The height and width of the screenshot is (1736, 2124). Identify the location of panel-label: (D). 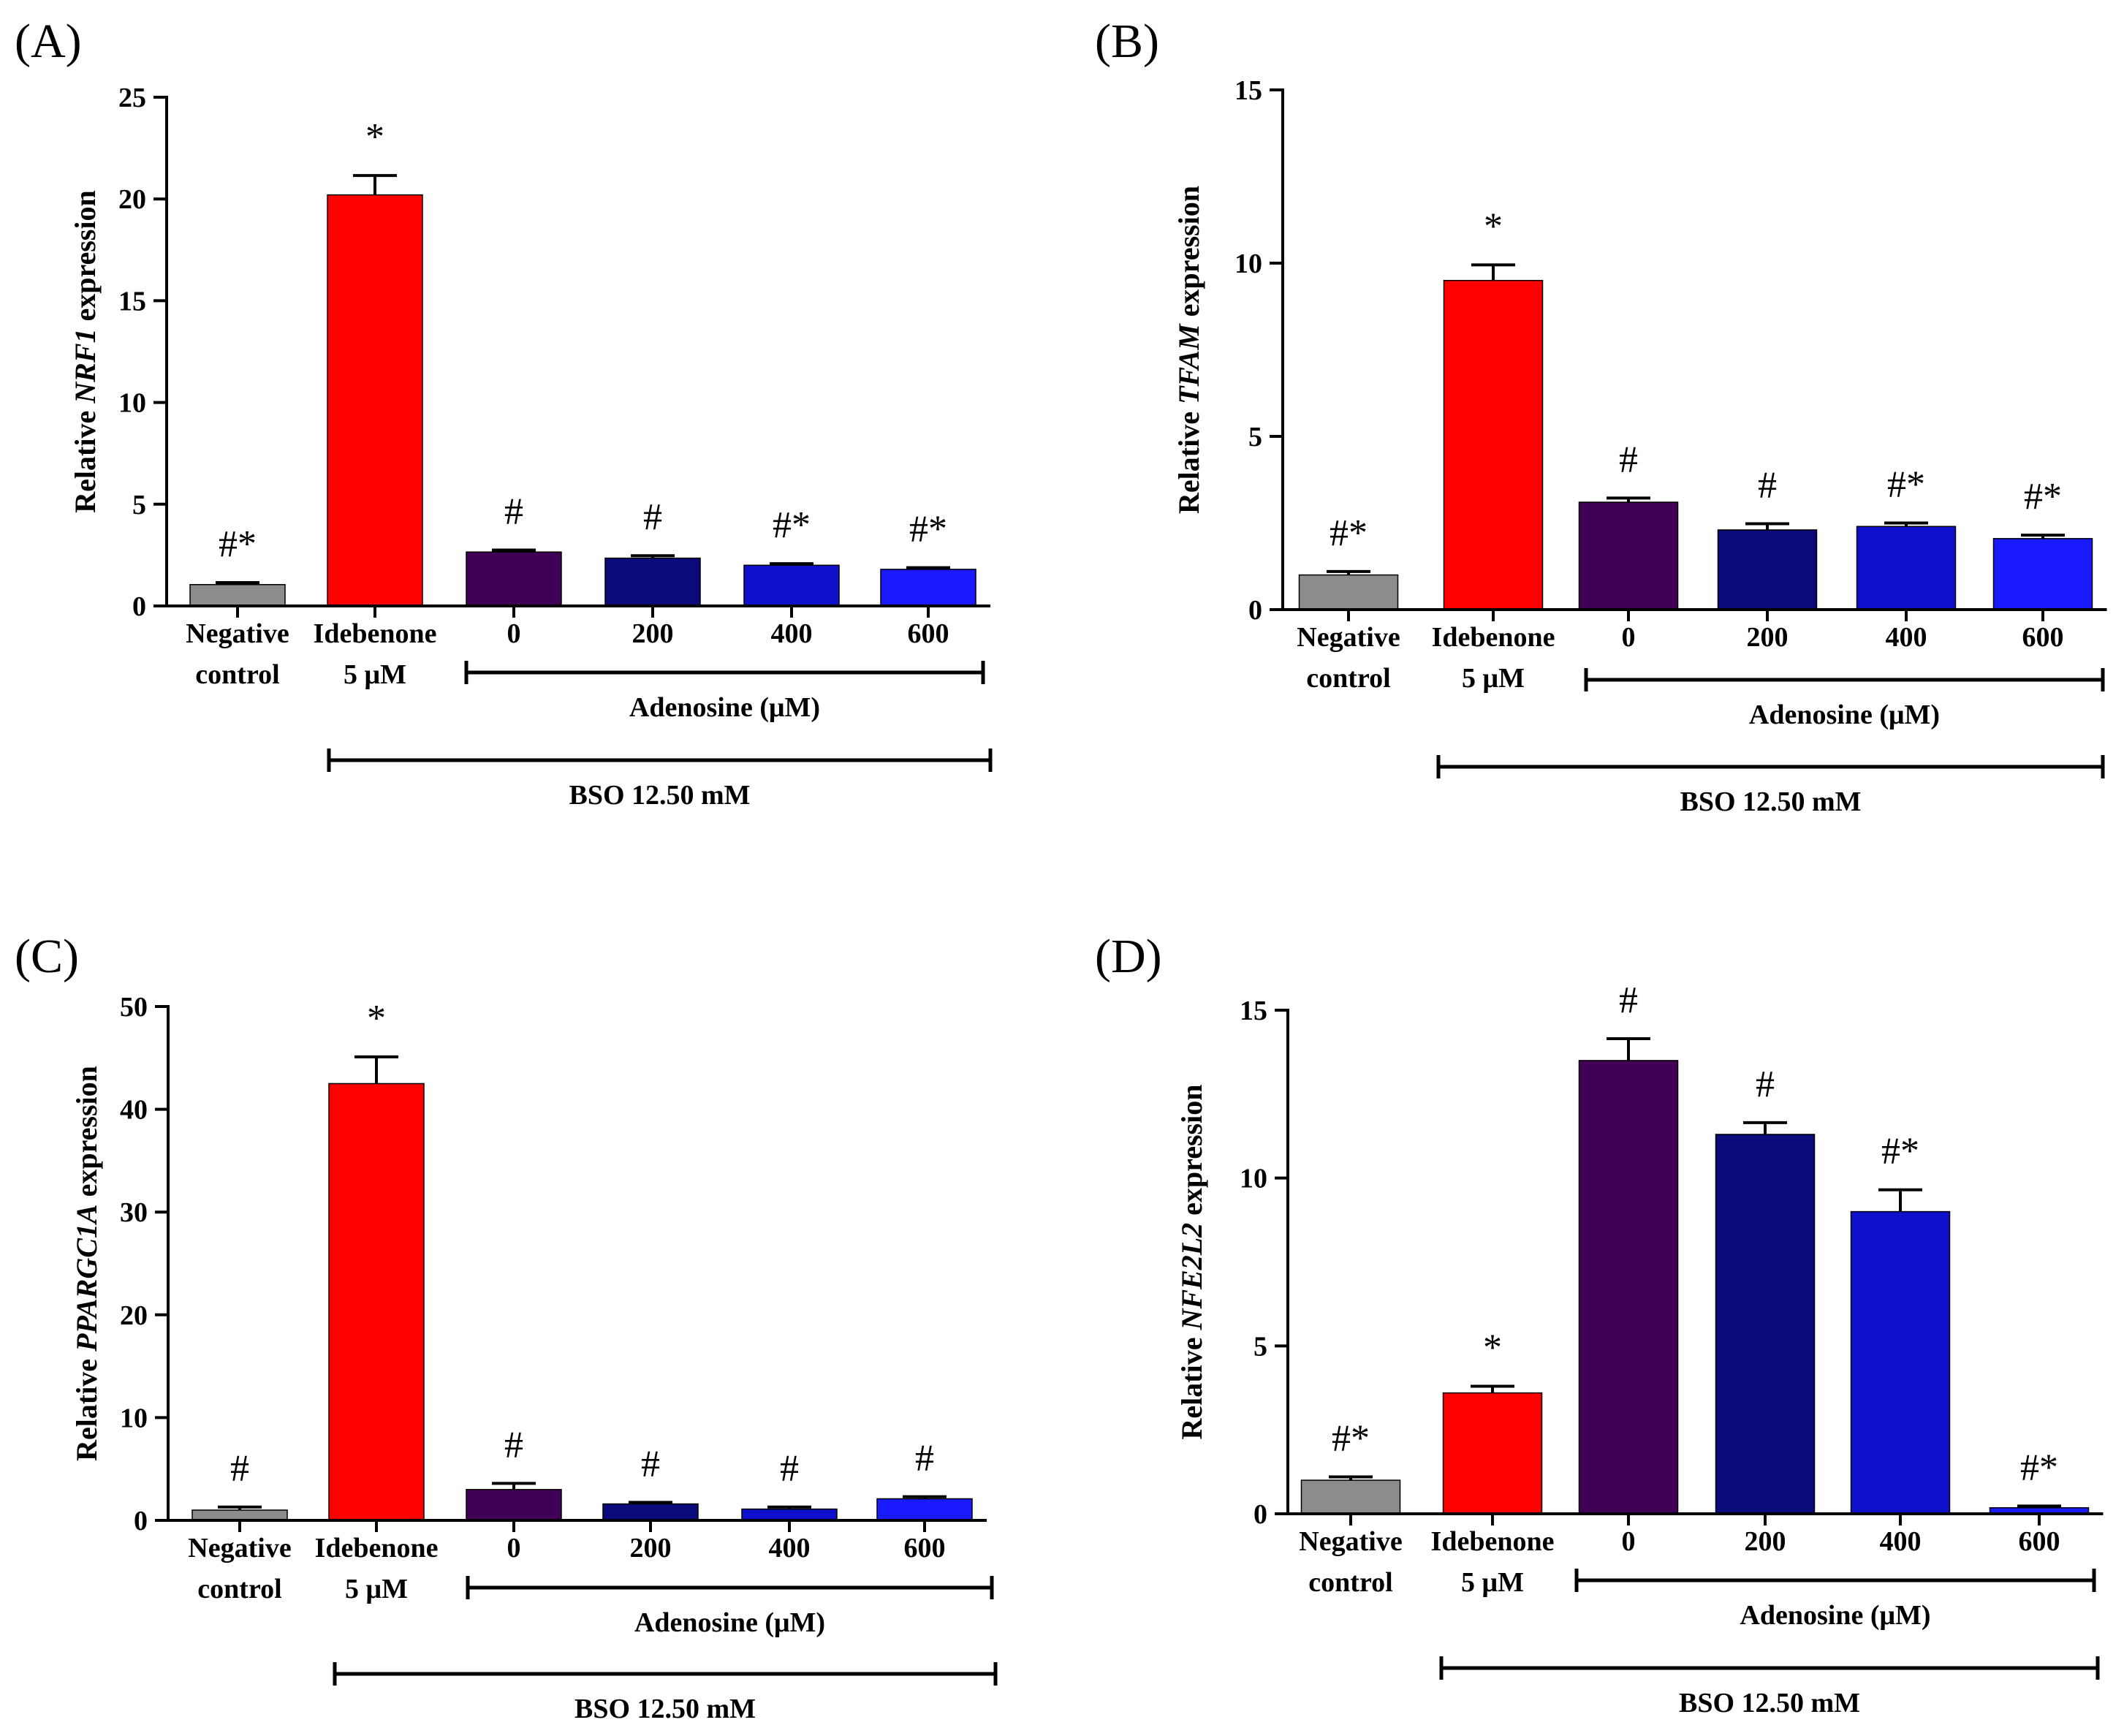
(1128, 956).